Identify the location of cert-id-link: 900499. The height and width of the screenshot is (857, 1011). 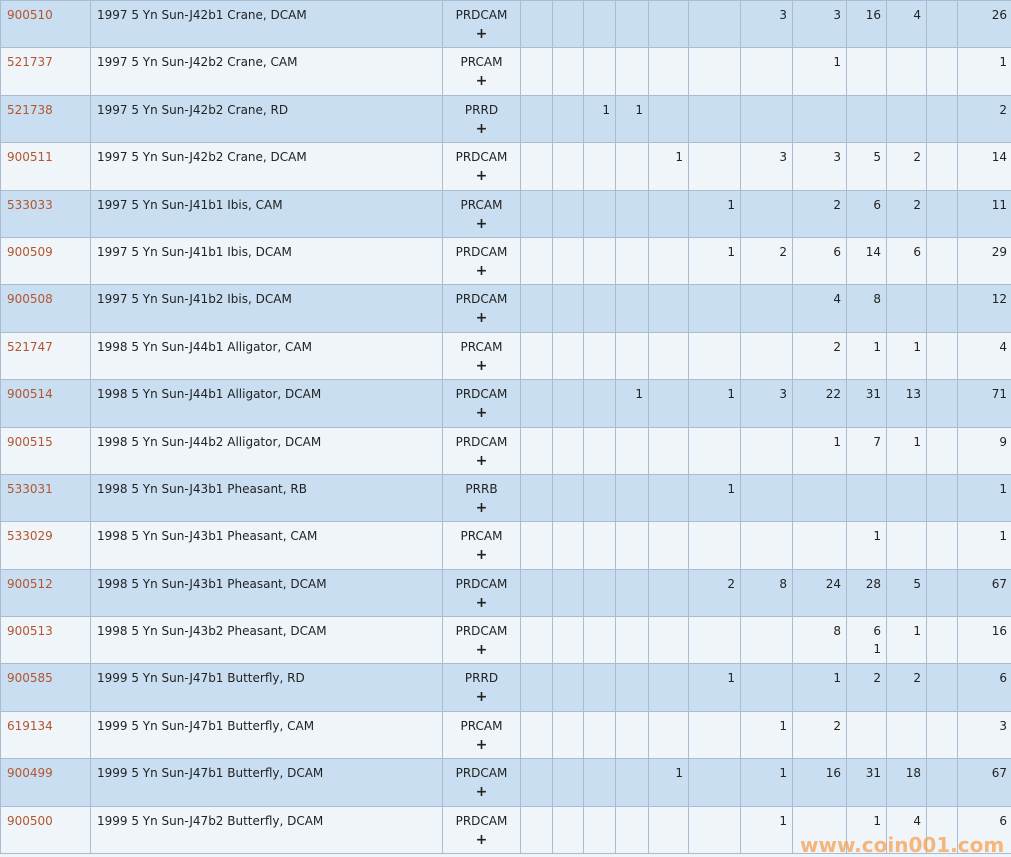
(30, 773).